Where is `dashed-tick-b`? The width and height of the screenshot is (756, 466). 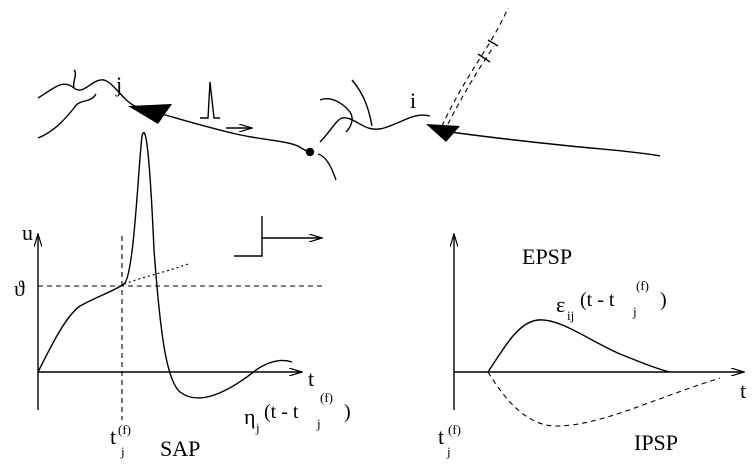
dashed-tick-b is located at coordinates (493, 43).